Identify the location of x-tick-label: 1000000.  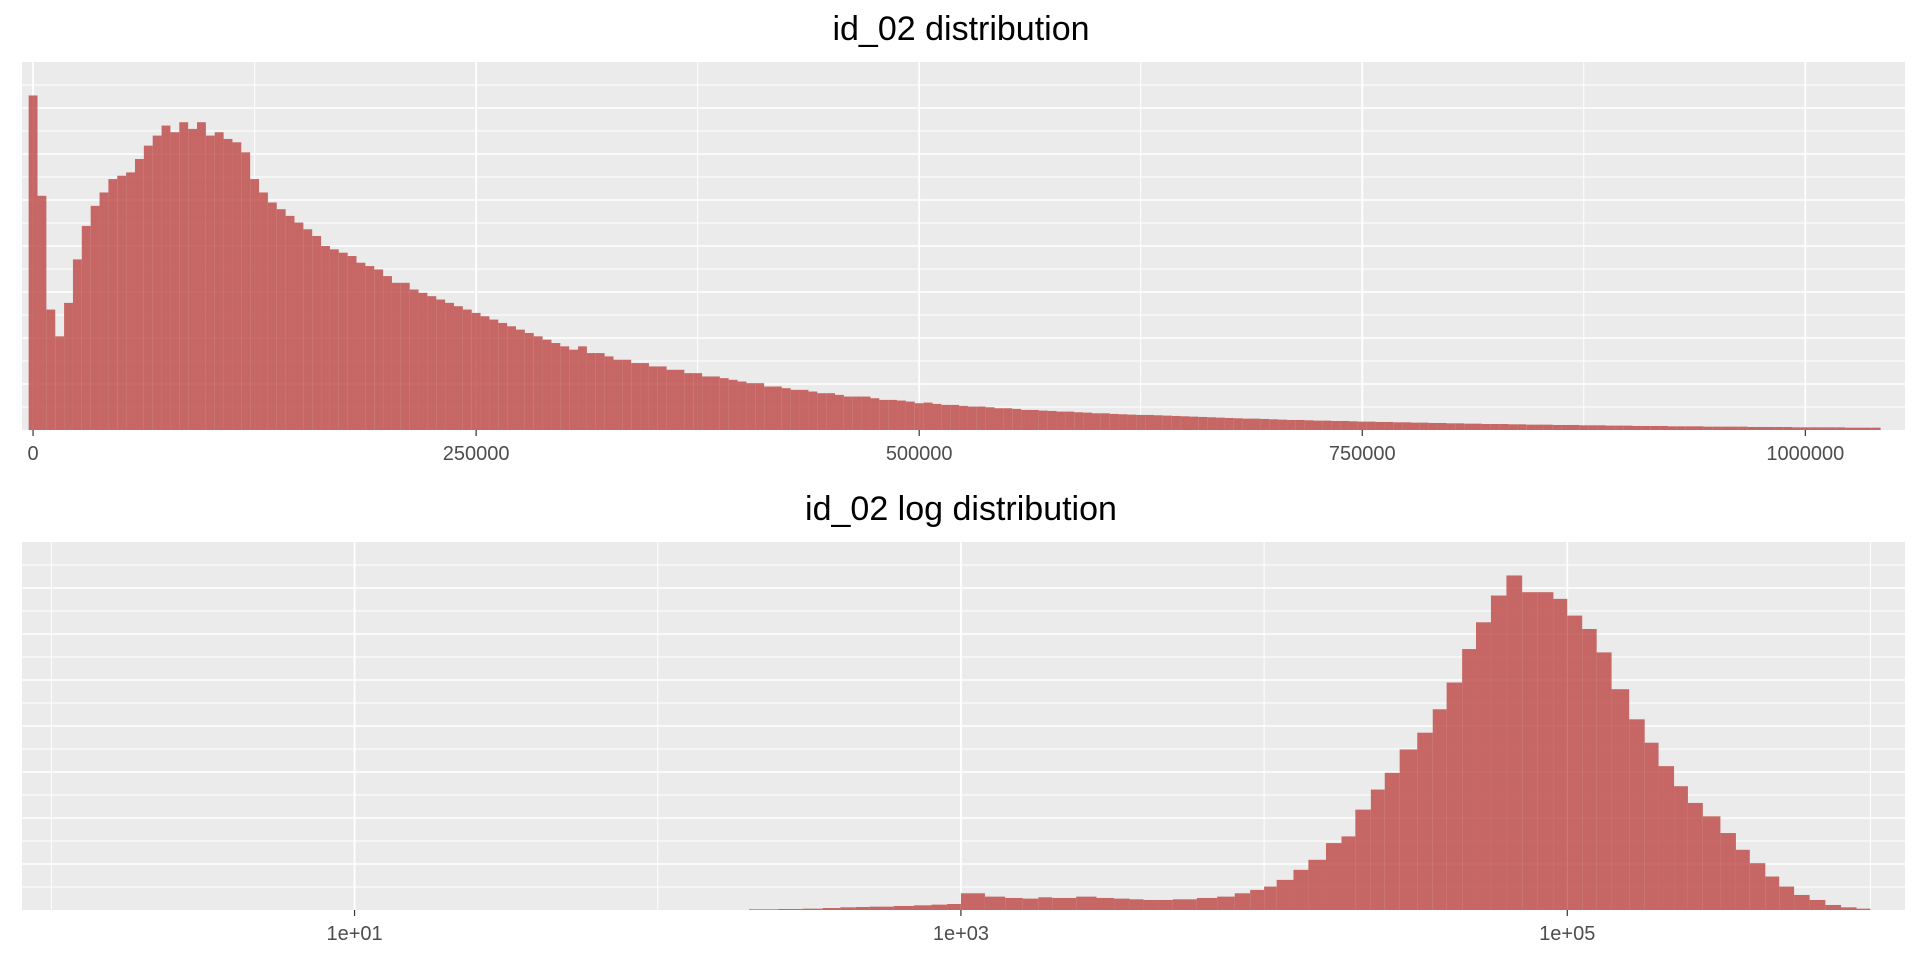
(1805, 454).